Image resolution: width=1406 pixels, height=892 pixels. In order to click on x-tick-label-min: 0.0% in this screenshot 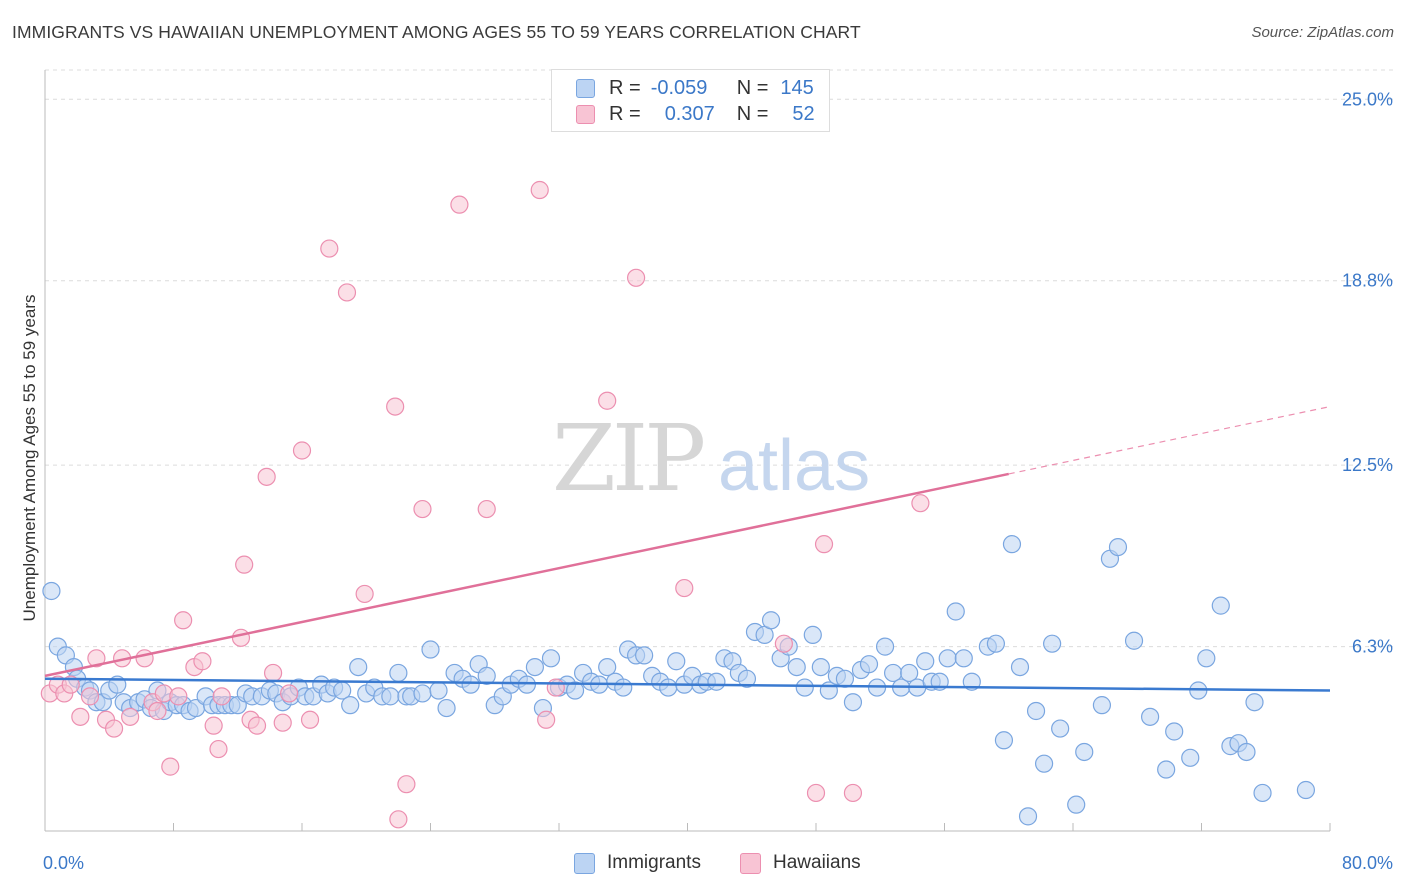, I will do `click(63, 863)`.